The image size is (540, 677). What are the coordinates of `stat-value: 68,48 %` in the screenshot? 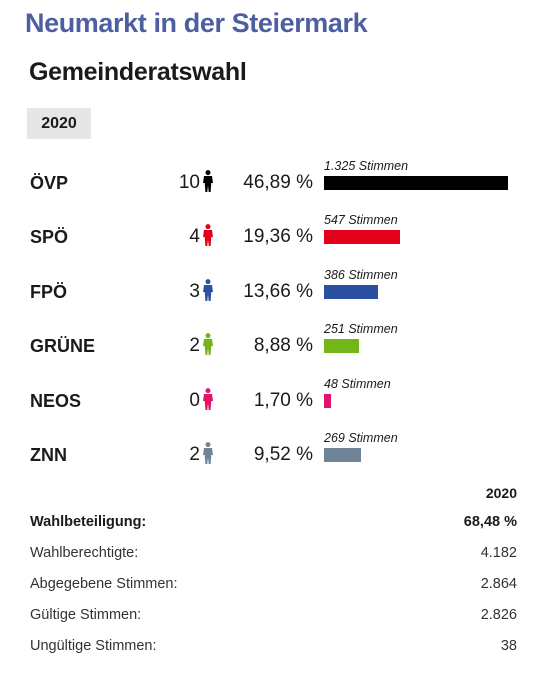 It's located at (490, 522).